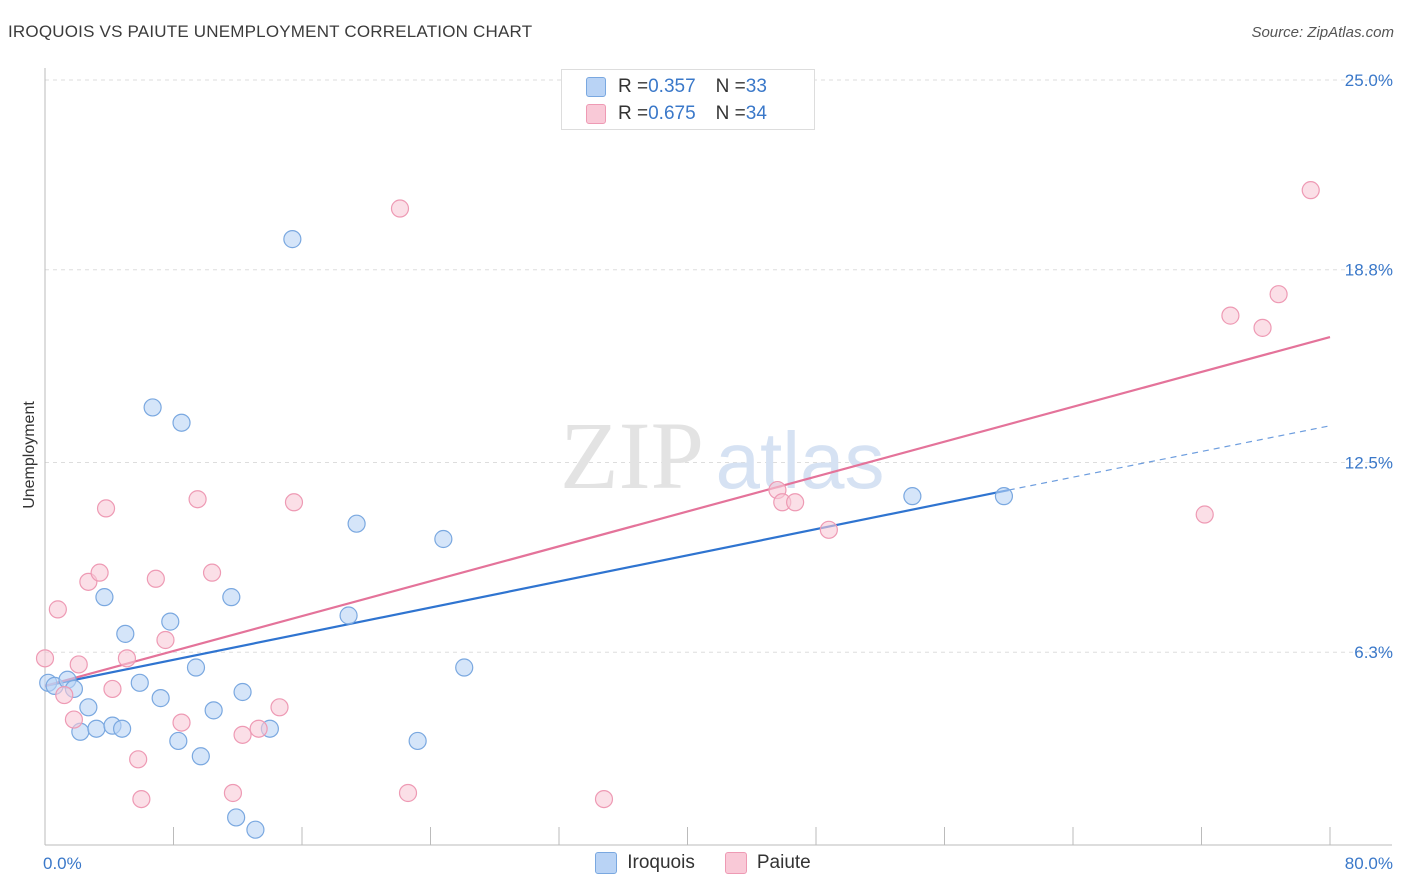 This screenshot has width=1406, height=892. Describe the element at coordinates (632, 455) in the screenshot. I see `watermark-zip: ZIP` at that location.